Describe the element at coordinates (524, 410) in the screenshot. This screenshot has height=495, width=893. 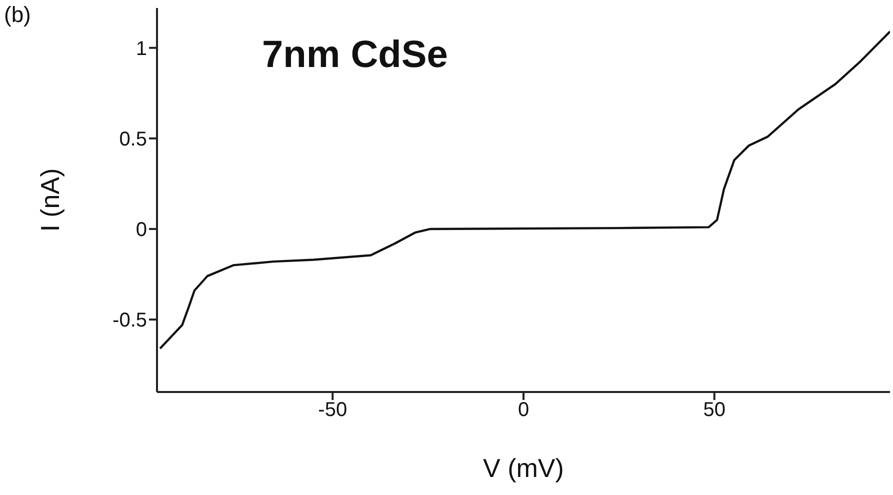
I see `x-tick-label: 0` at that location.